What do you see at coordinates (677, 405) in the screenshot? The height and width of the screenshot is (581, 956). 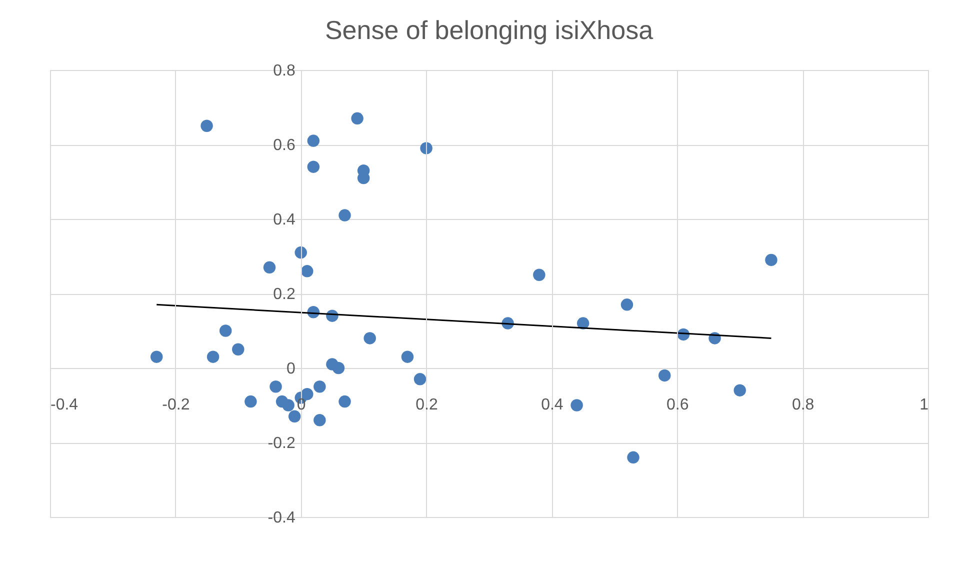 I see `x-tick-label: 0.6` at bounding box center [677, 405].